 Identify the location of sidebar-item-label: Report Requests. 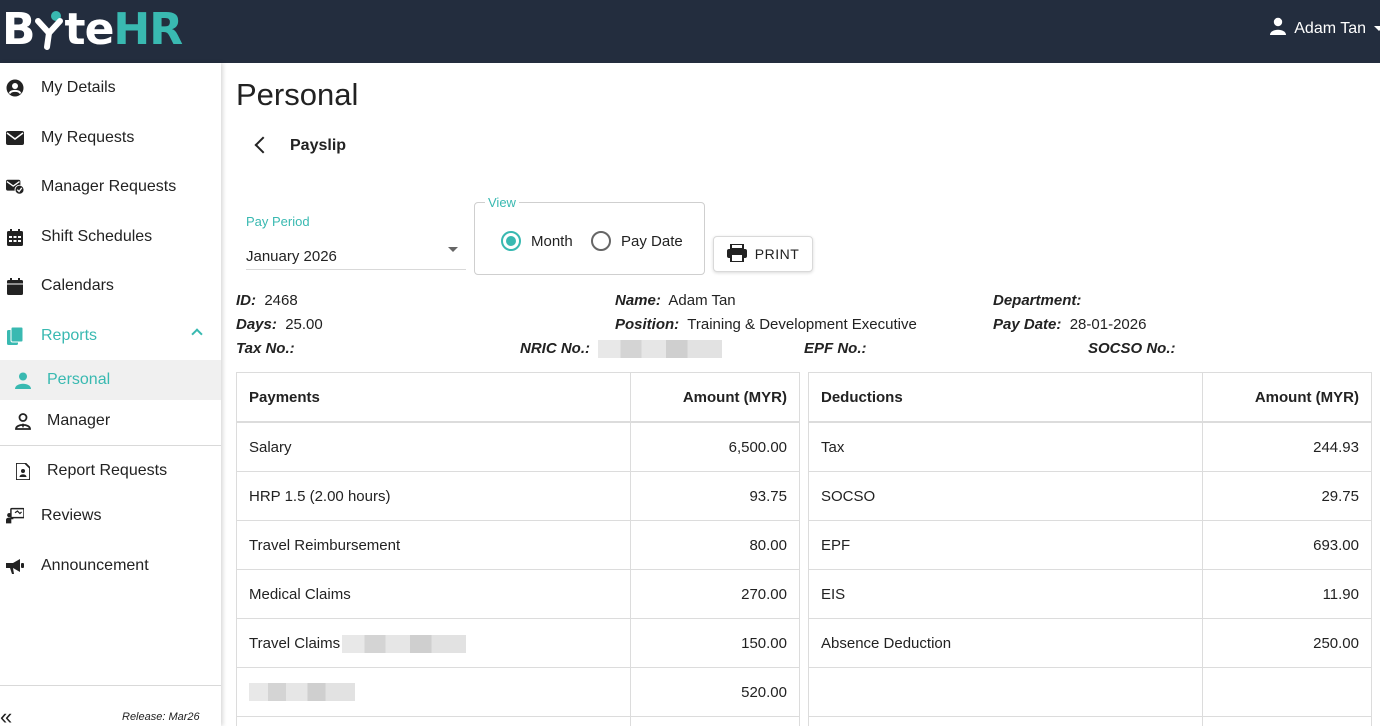
(107, 470).